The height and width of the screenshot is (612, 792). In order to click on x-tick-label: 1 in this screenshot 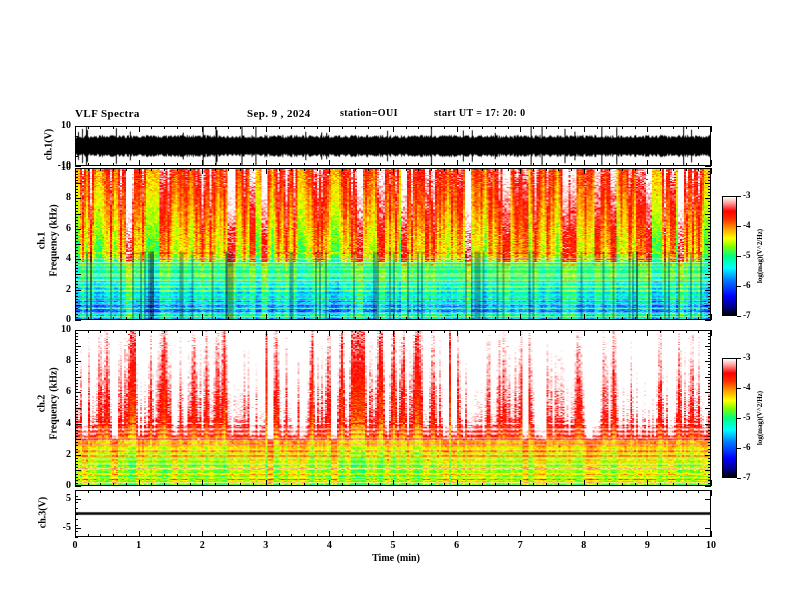, I will do `click(139, 545)`.